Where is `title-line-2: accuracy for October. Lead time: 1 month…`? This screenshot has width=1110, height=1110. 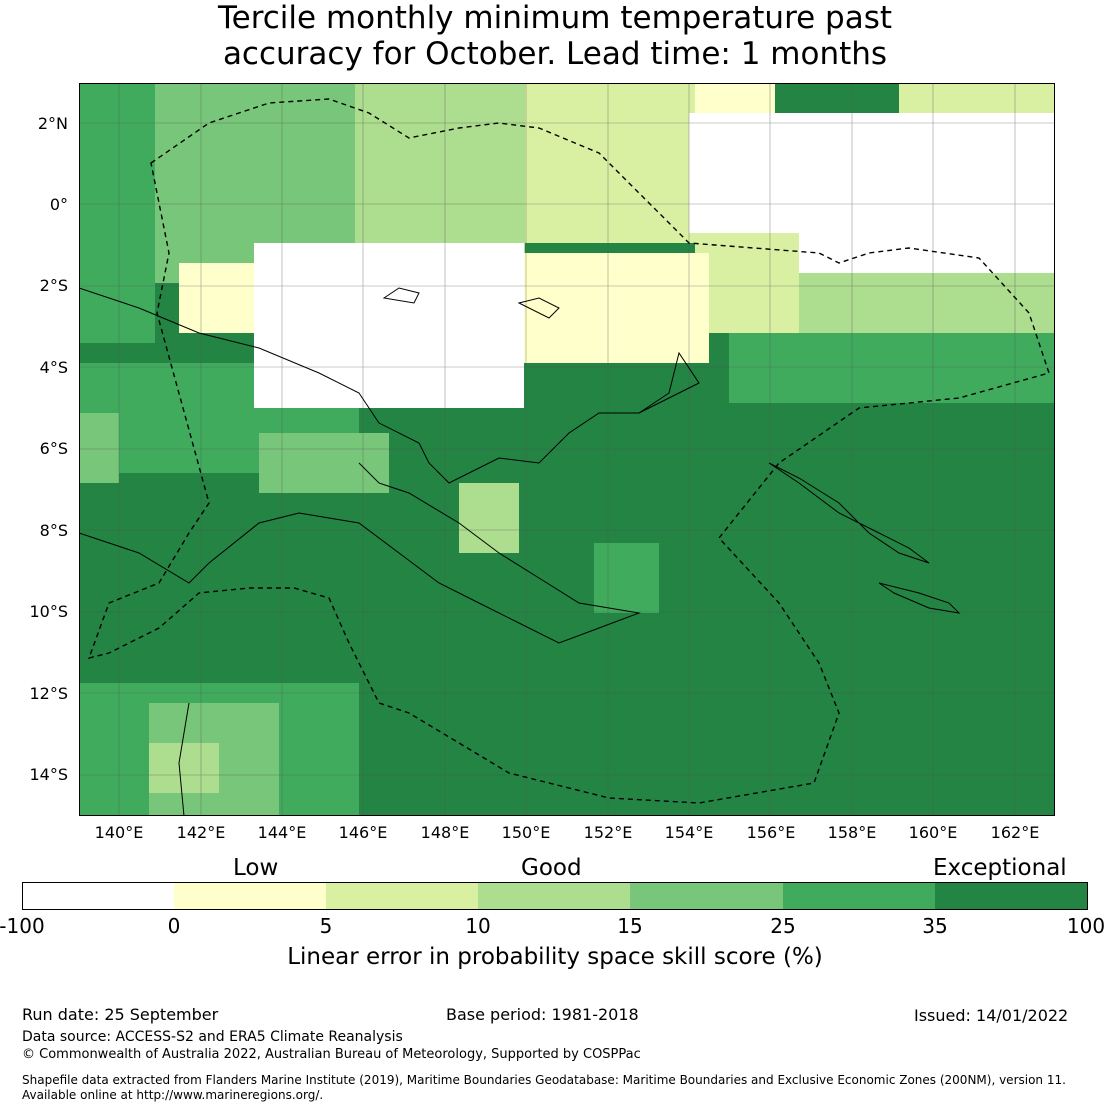 title-line-2: accuracy for October. Lead time: 1 month… is located at coordinates (555, 54).